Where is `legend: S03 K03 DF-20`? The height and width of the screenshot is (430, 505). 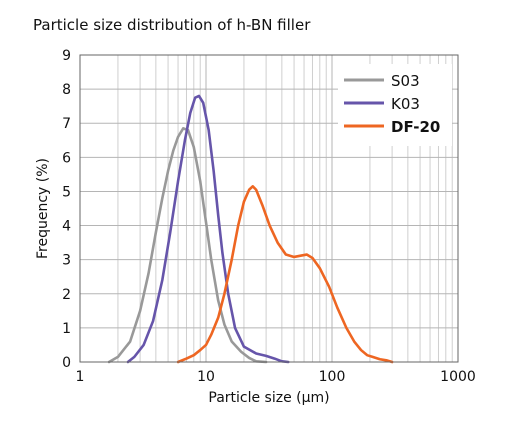
legend: S03 K03 DF-20 is located at coordinates (395, 105).